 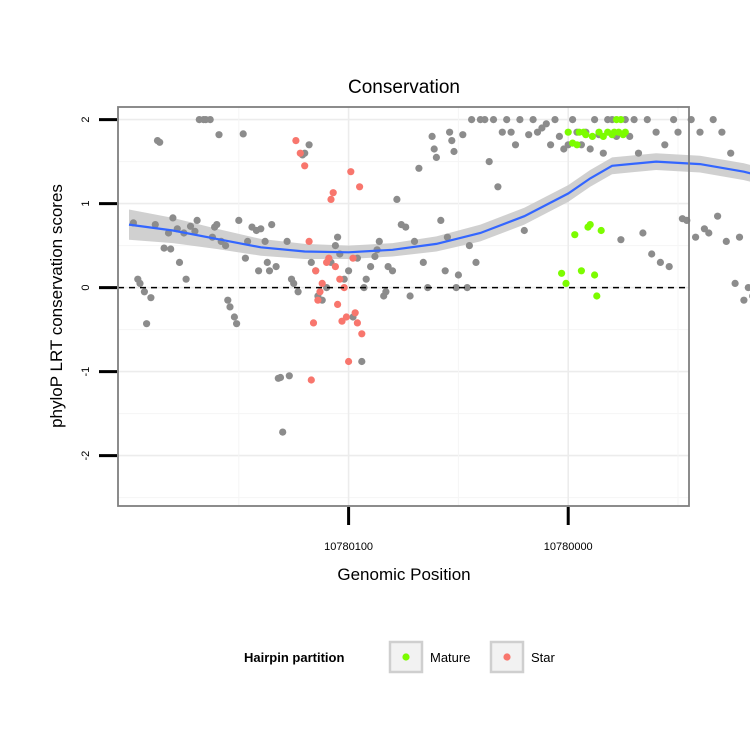 What do you see at coordinates (98, 288) in the screenshot?
I see `y-axis: 2 1 0 -1 -2` at bounding box center [98, 288].